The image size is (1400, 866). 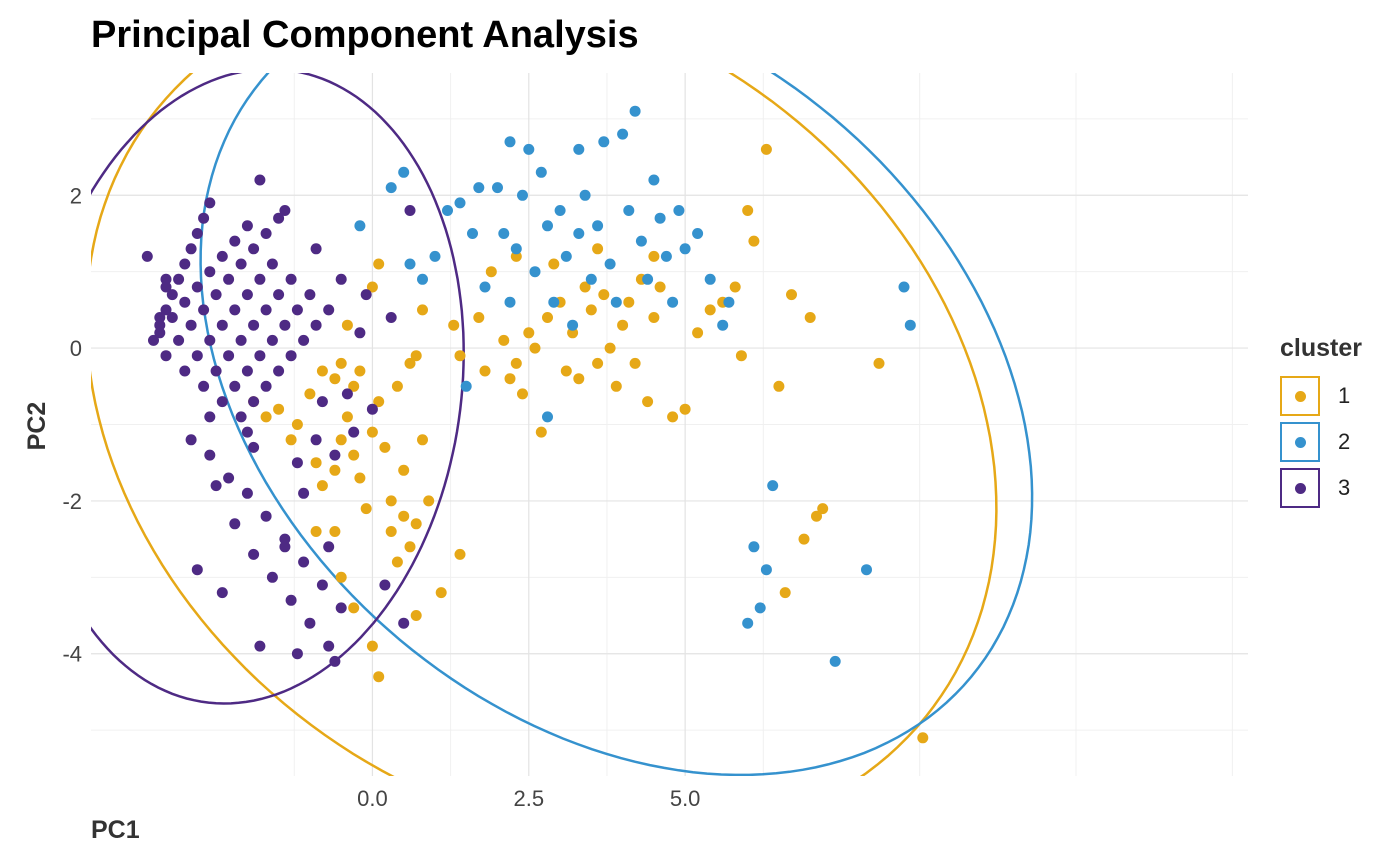 I want to click on legend-item-cluster-1: 1, so click(x=1321, y=396).